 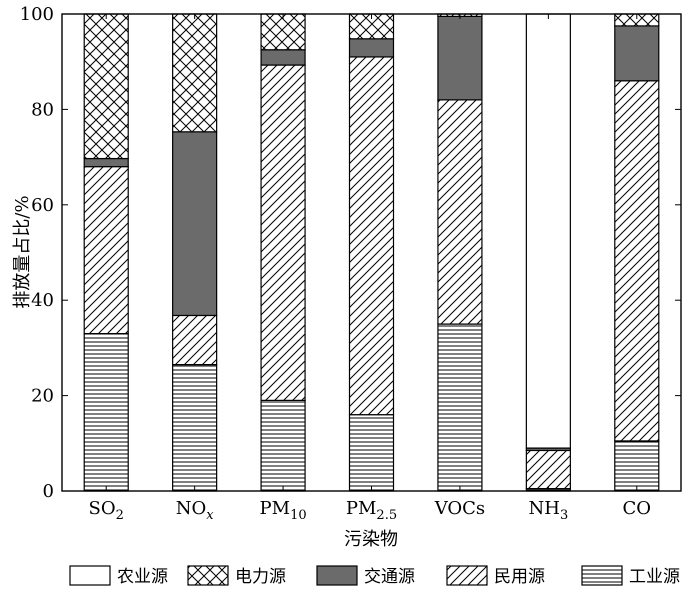 What do you see at coordinates (42, 109) in the screenshot?
I see `y-tick-label: 80` at bounding box center [42, 109].